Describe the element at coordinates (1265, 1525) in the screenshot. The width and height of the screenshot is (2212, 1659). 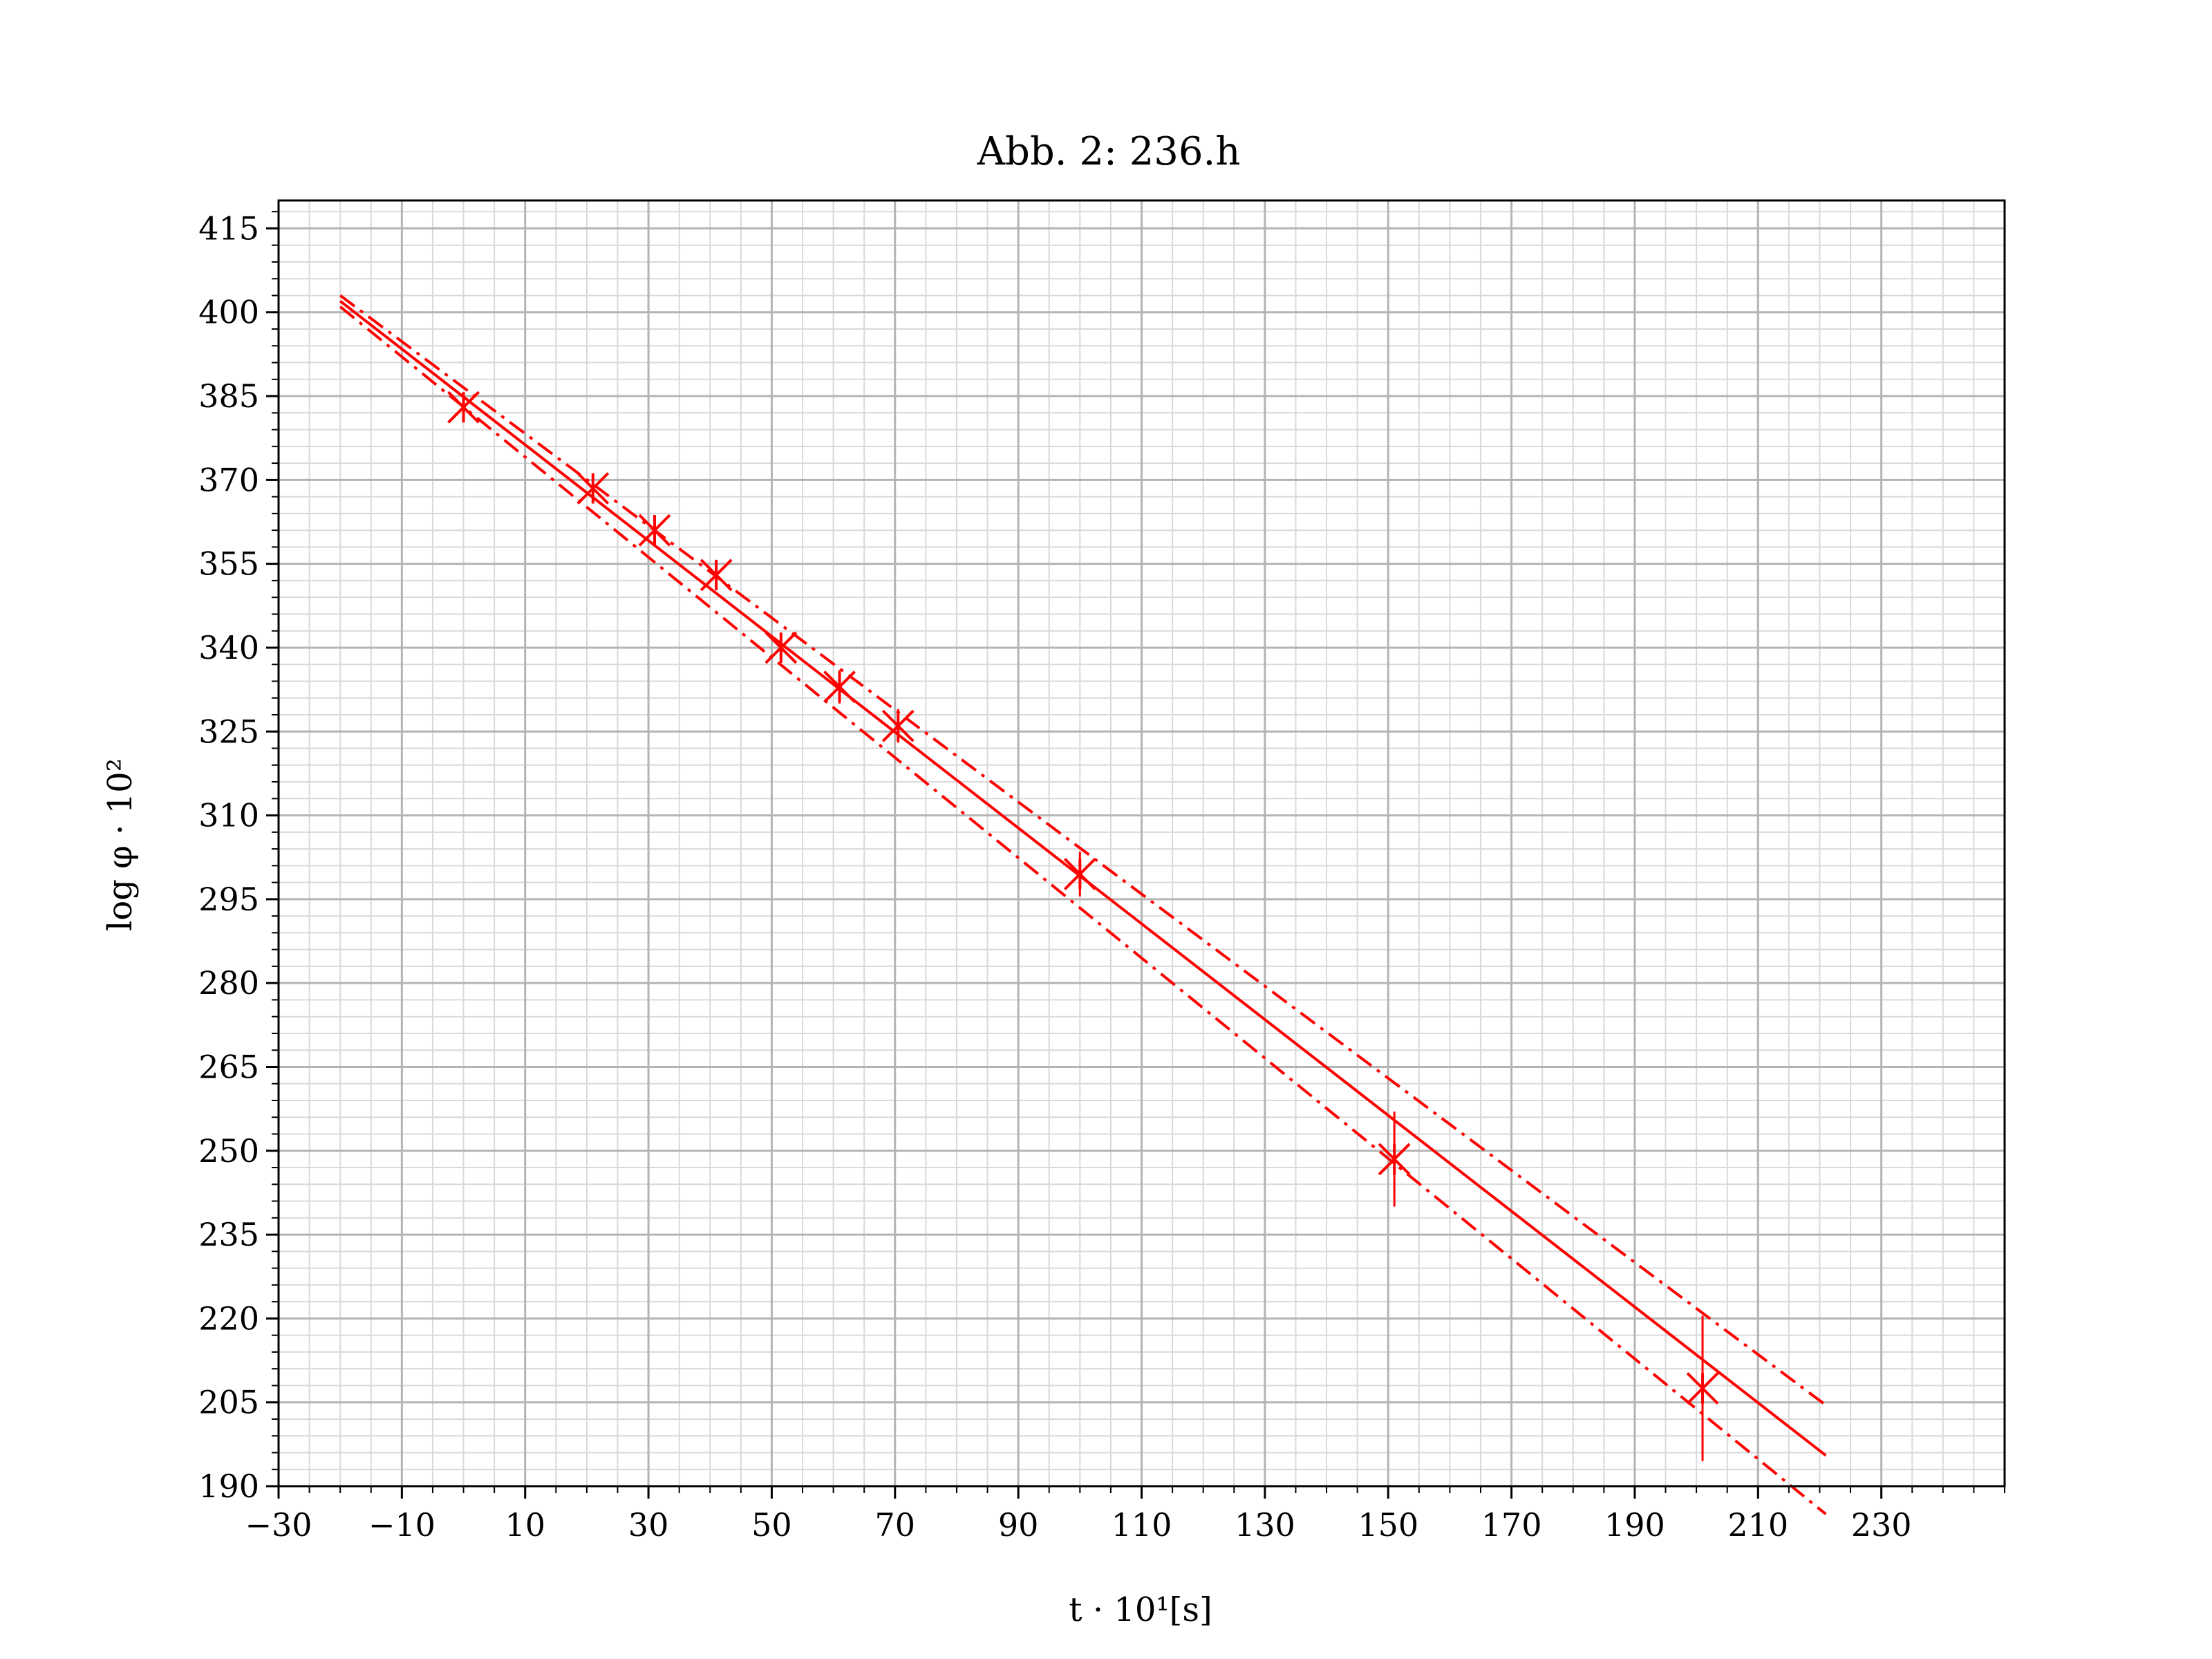
I see `x-tick-label: 130` at that location.